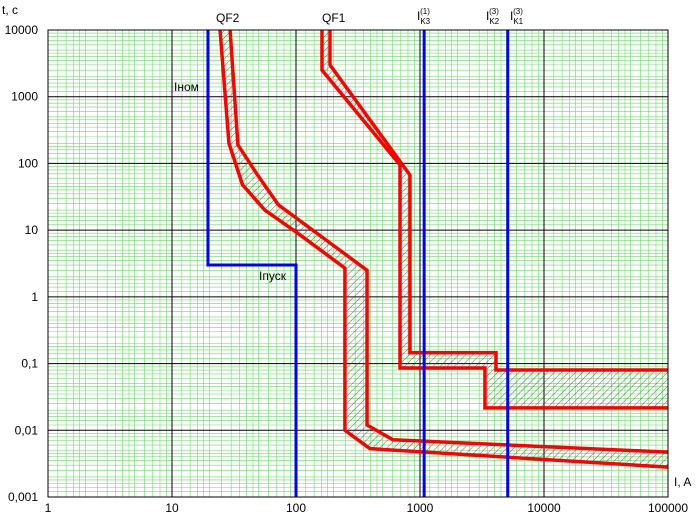  Describe the element at coordinates (24, 97) in the screenshot. I see `y-tick-label: 1000` at that location.